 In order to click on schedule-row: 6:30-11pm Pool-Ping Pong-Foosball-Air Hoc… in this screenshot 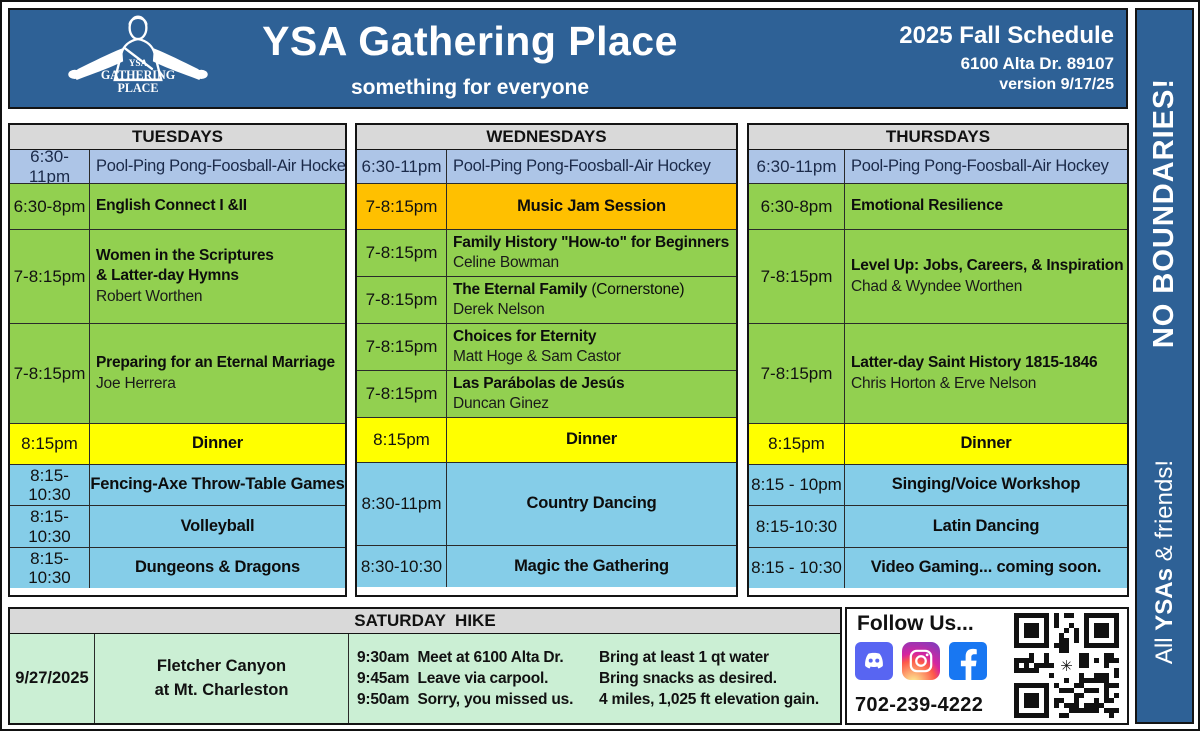, I will do `click(938, 166)`.